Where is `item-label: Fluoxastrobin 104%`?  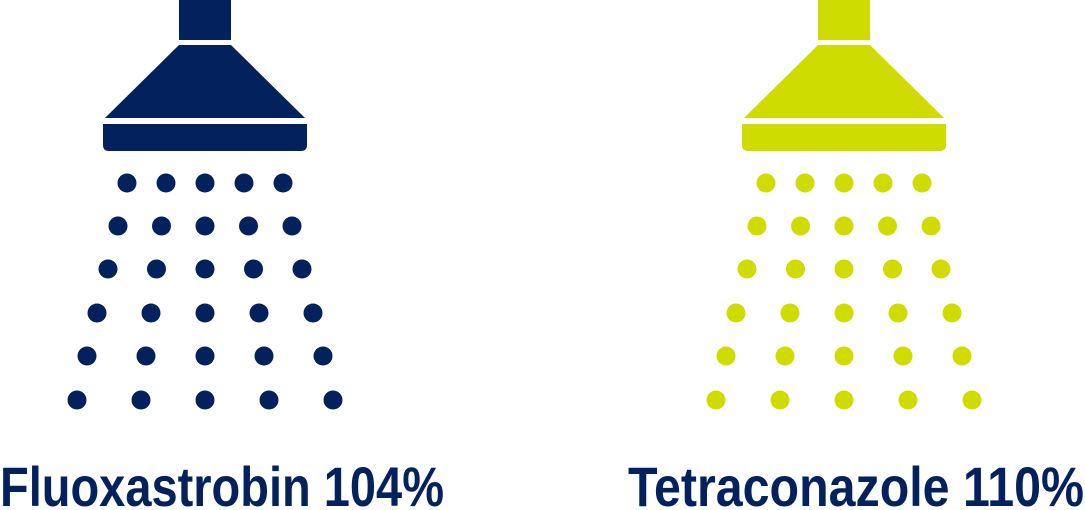
item-label: Fluoxastrobin 104% is located at coordinates (222, 482).